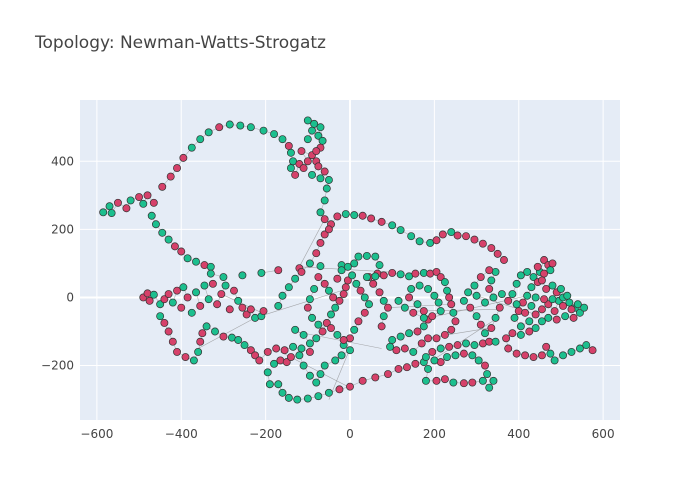 This screenshot has width=700, height=500. What do you see at coordinates (518, 434) in the screenshot?
I see `x-tick-label: 400` at bounding box center [518, 434].